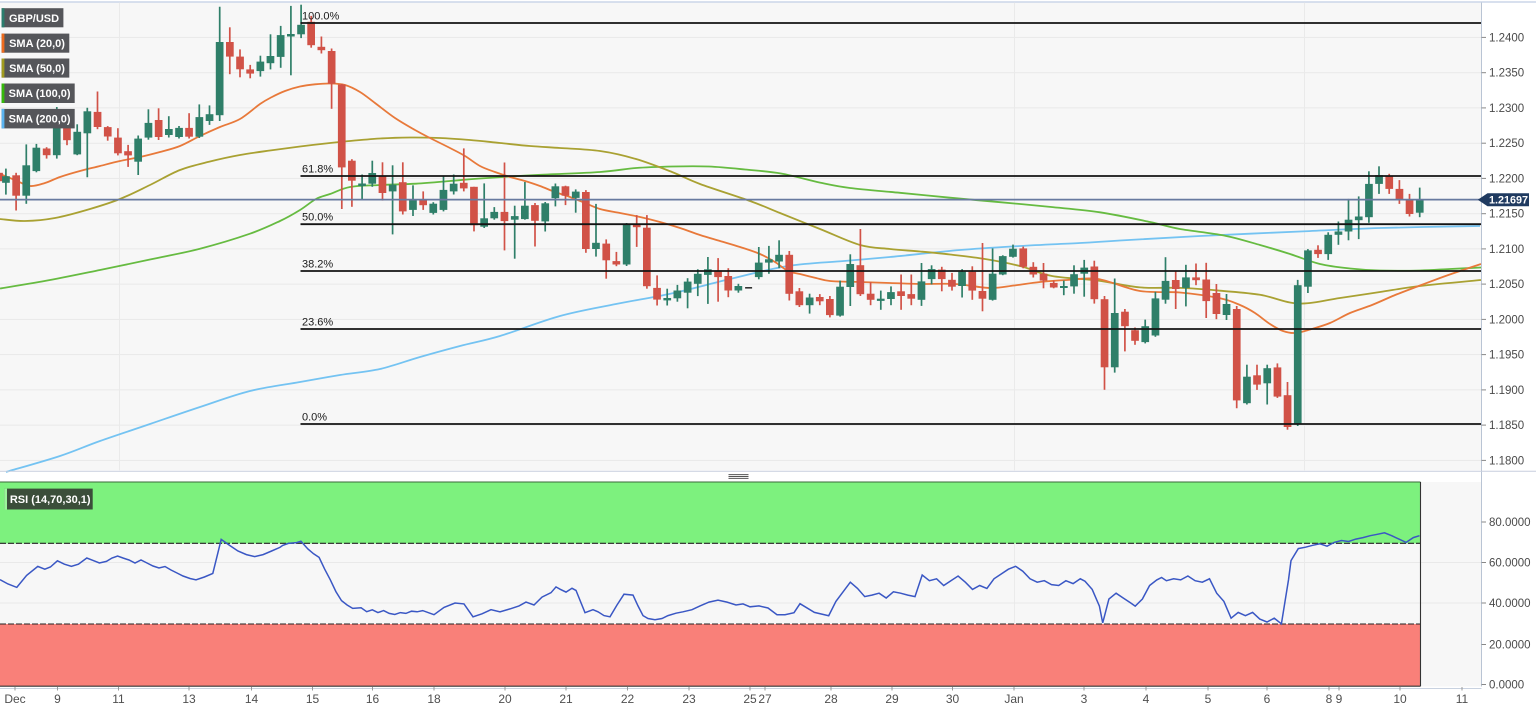 The width and height of the screenshot is (1536, 722). I want to click on svg-text: 60.0000, so click(1510, 564).